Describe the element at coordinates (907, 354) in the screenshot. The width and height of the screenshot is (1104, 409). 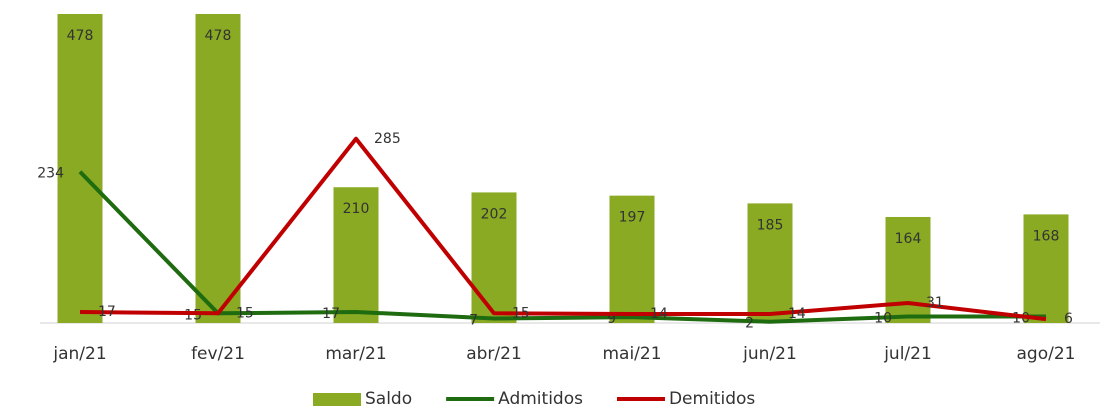
I see `x-tick-label: jul/21` at that location.